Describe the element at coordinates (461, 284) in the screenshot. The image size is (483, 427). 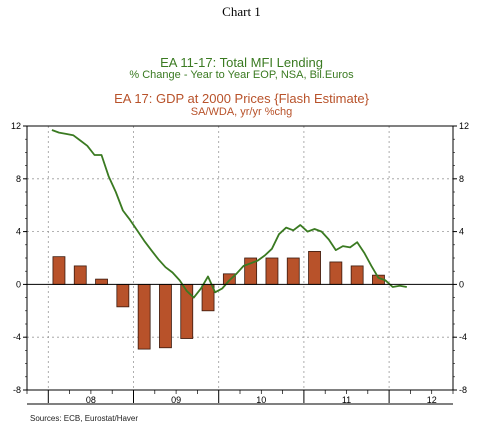
I see `y-tick-label-right: 0` at that location.